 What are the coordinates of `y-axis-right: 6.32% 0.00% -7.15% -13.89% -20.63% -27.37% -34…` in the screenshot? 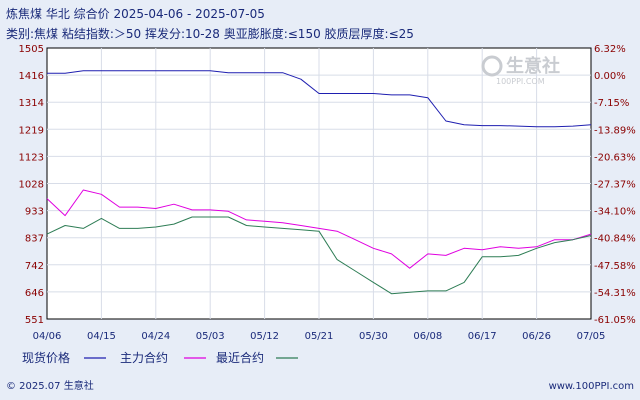 It's located at (615, 185).